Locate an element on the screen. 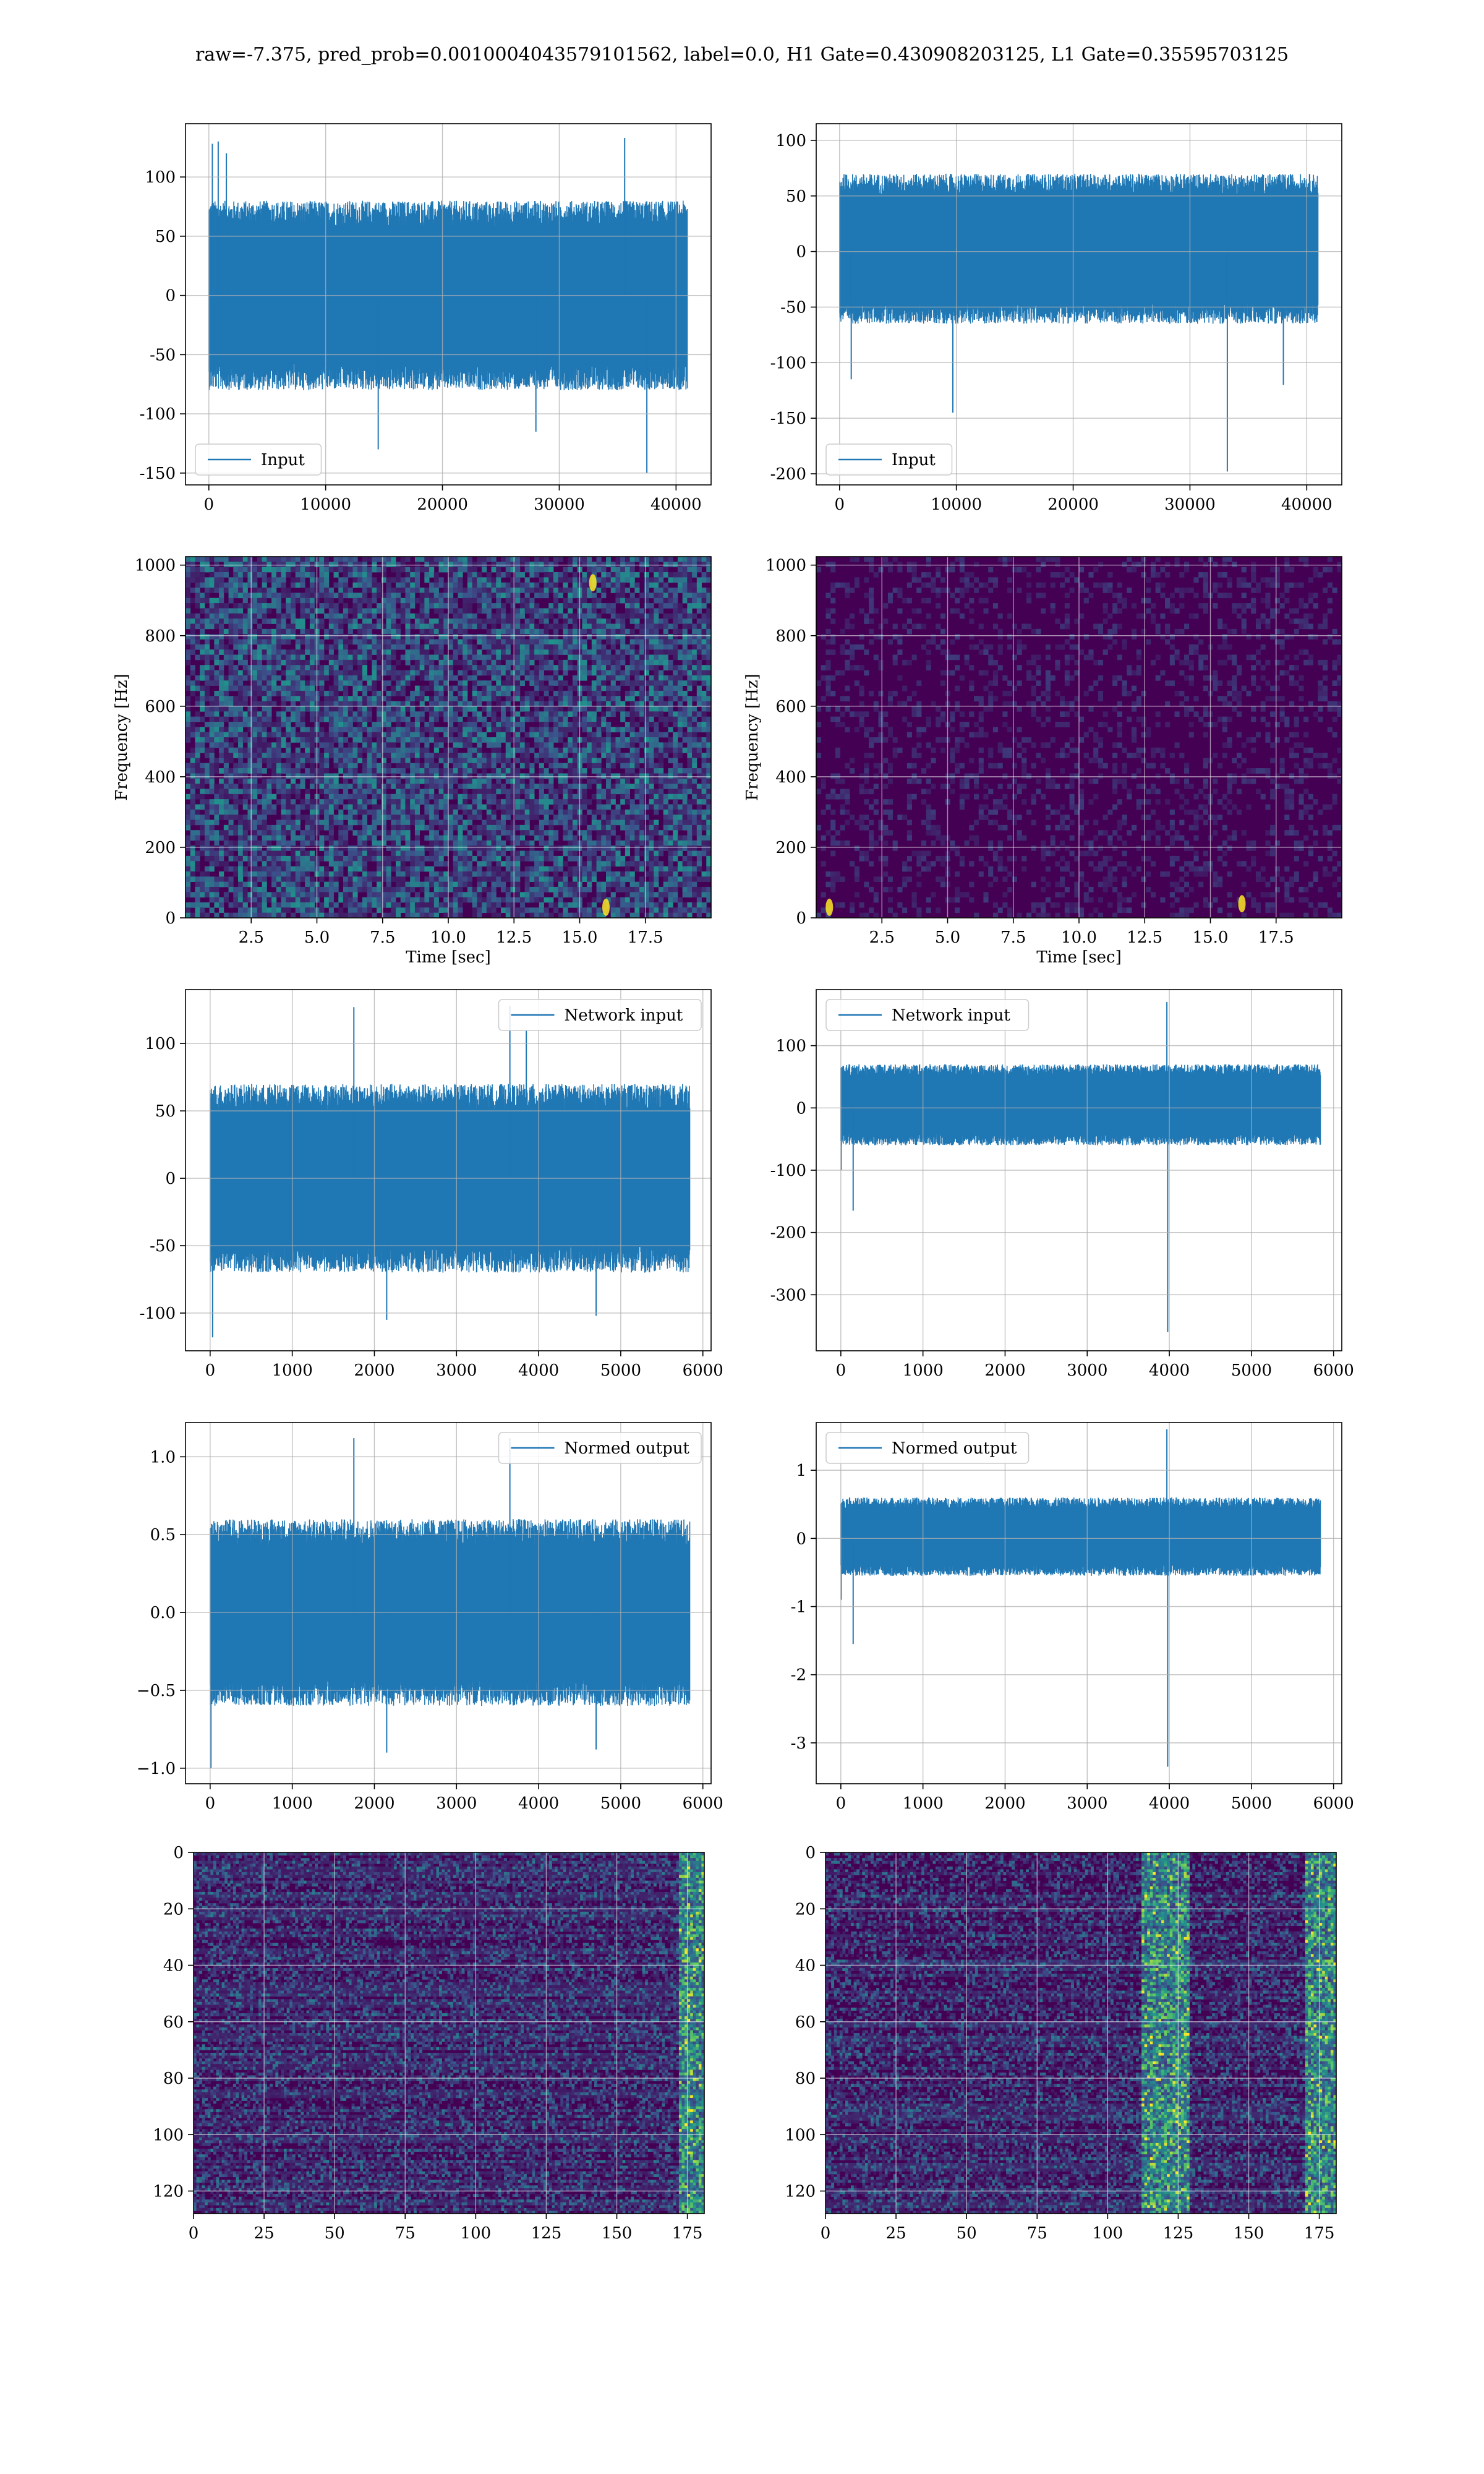 The image size is (1484, 2474). y-tick-label: -150 is located at coordinates (788, 418).